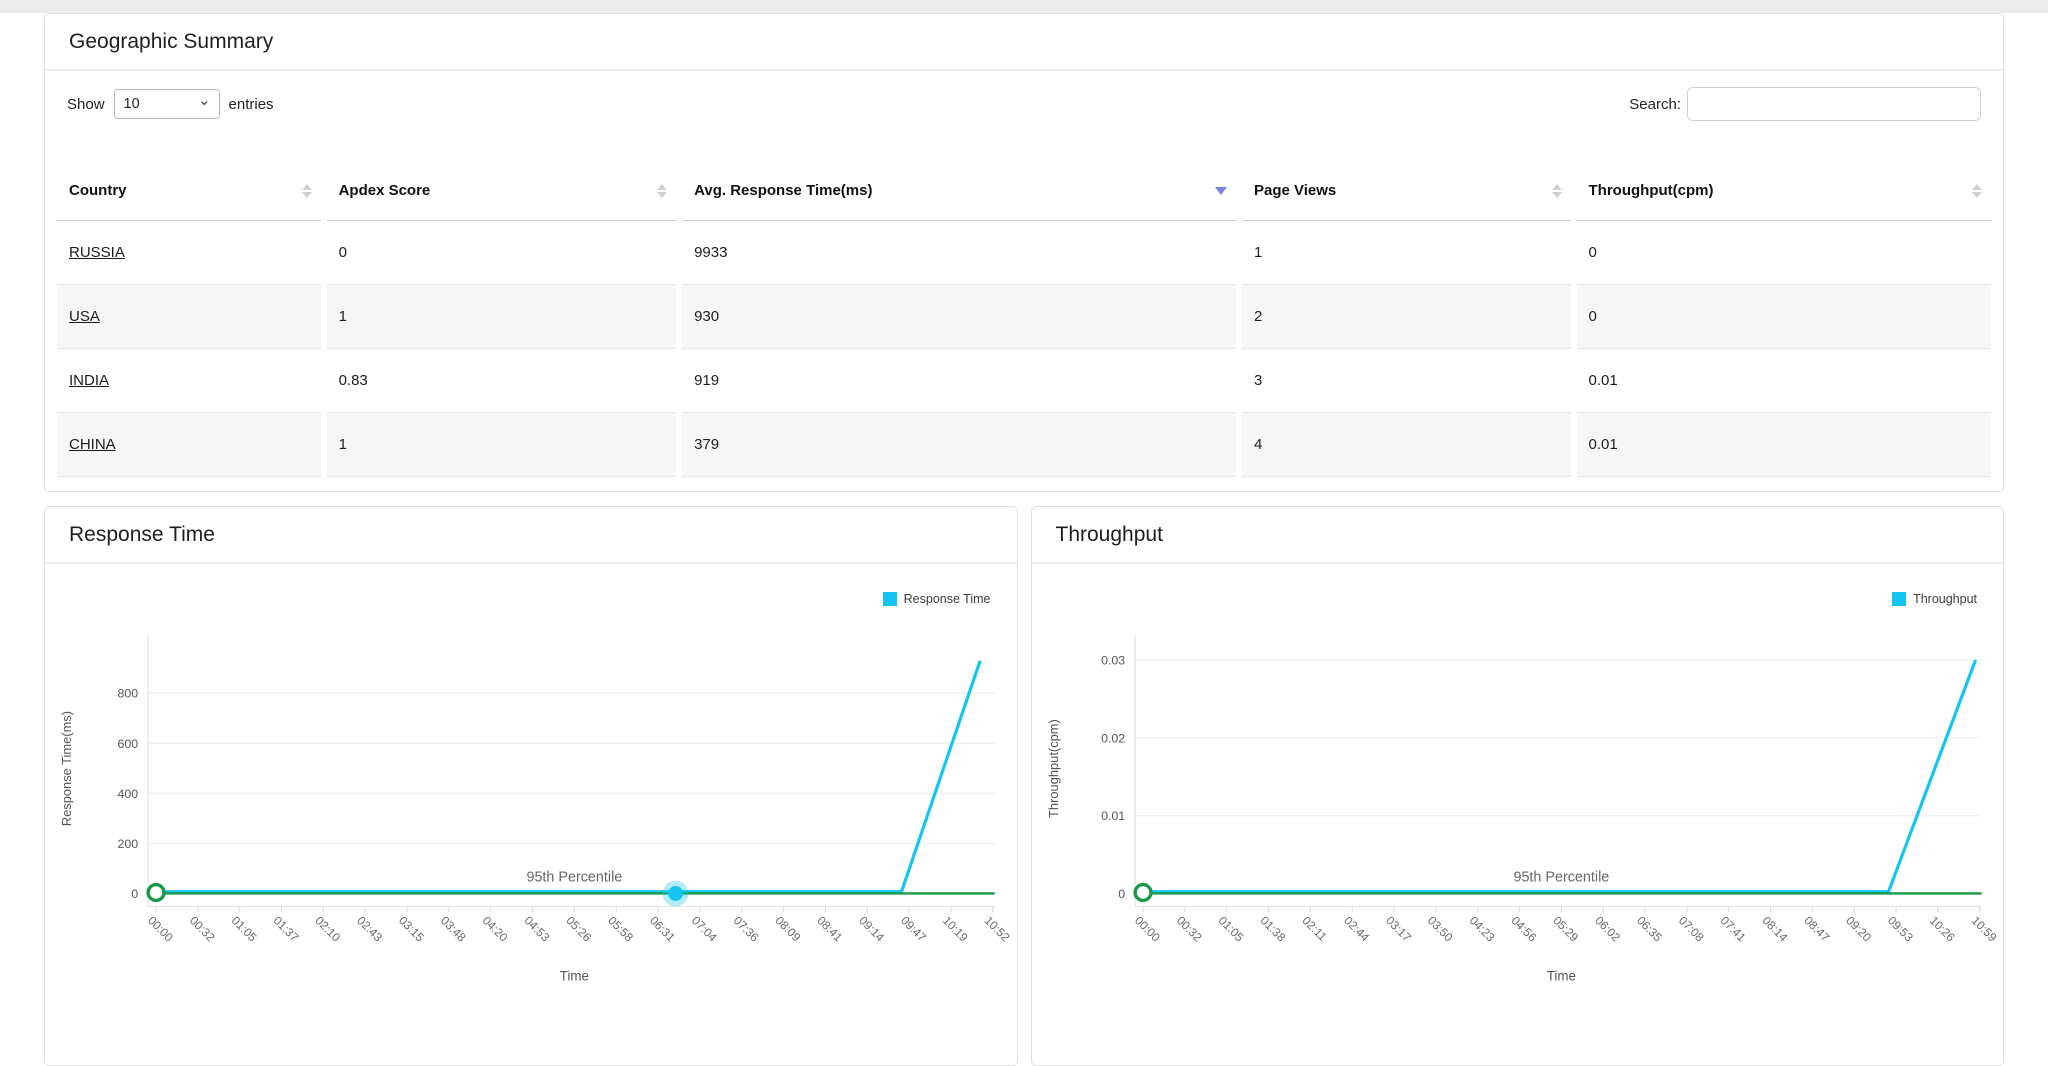  Describe the element at coordinates (384, 190) in the screenshot. I see `column-header-label: Apdex Score` at that location.